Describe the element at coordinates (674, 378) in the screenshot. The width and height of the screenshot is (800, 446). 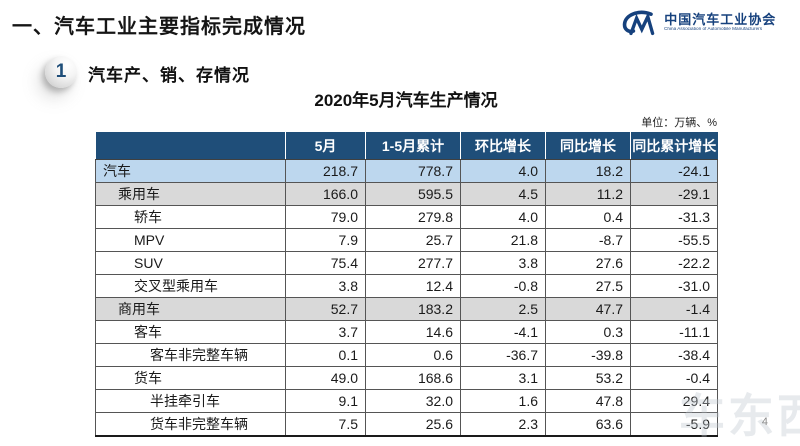
I see `cell-value: -0.4` at that location.